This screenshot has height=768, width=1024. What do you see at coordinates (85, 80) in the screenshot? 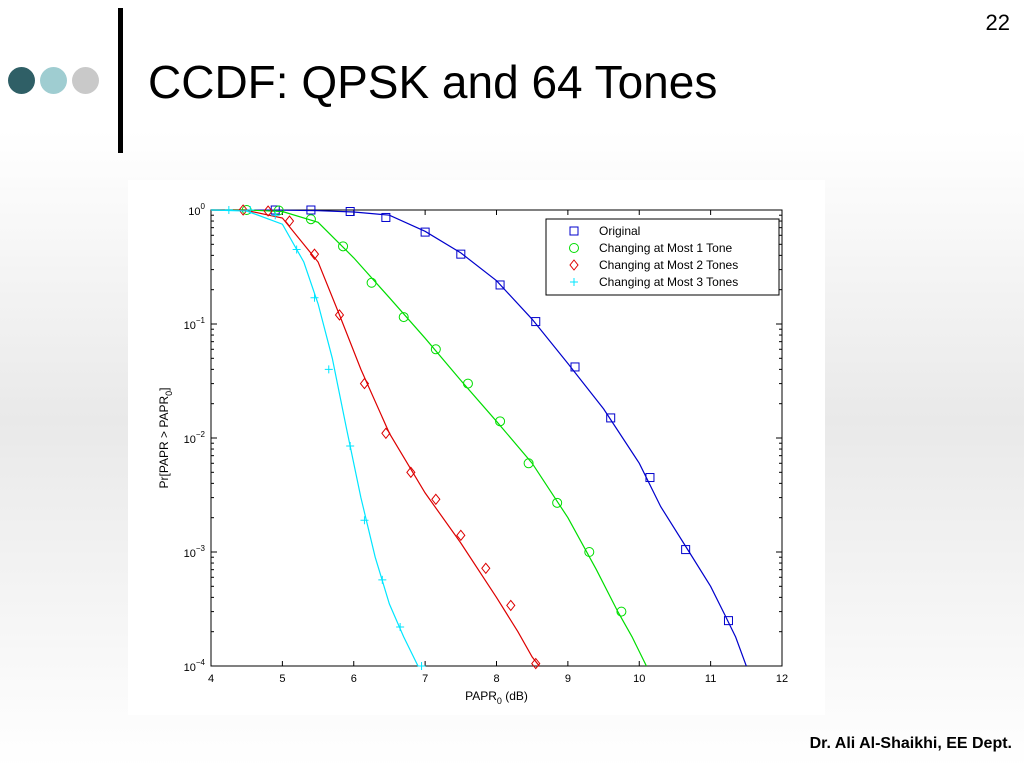
I see `dot-gray` at bounding box center [85, 80].